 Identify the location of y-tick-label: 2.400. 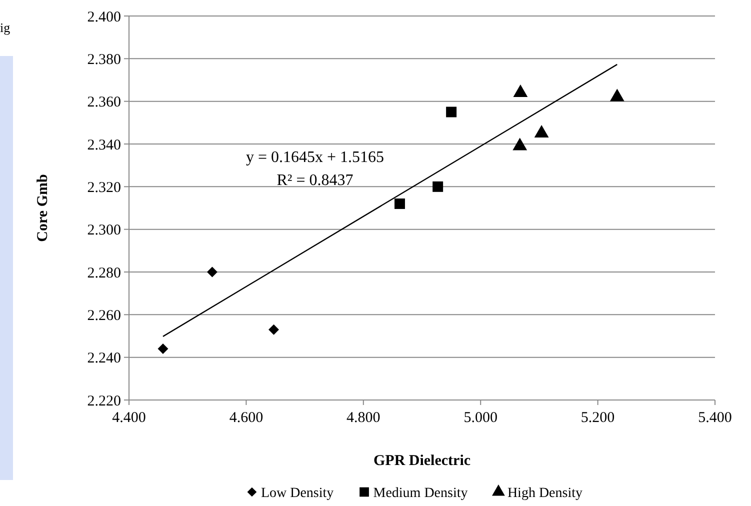
(104, 17).